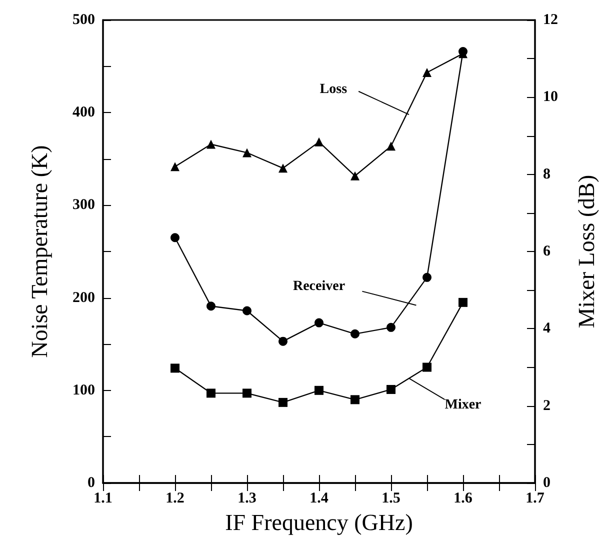  I want to click on x-tick-label: 1.4, so click(319, 498).